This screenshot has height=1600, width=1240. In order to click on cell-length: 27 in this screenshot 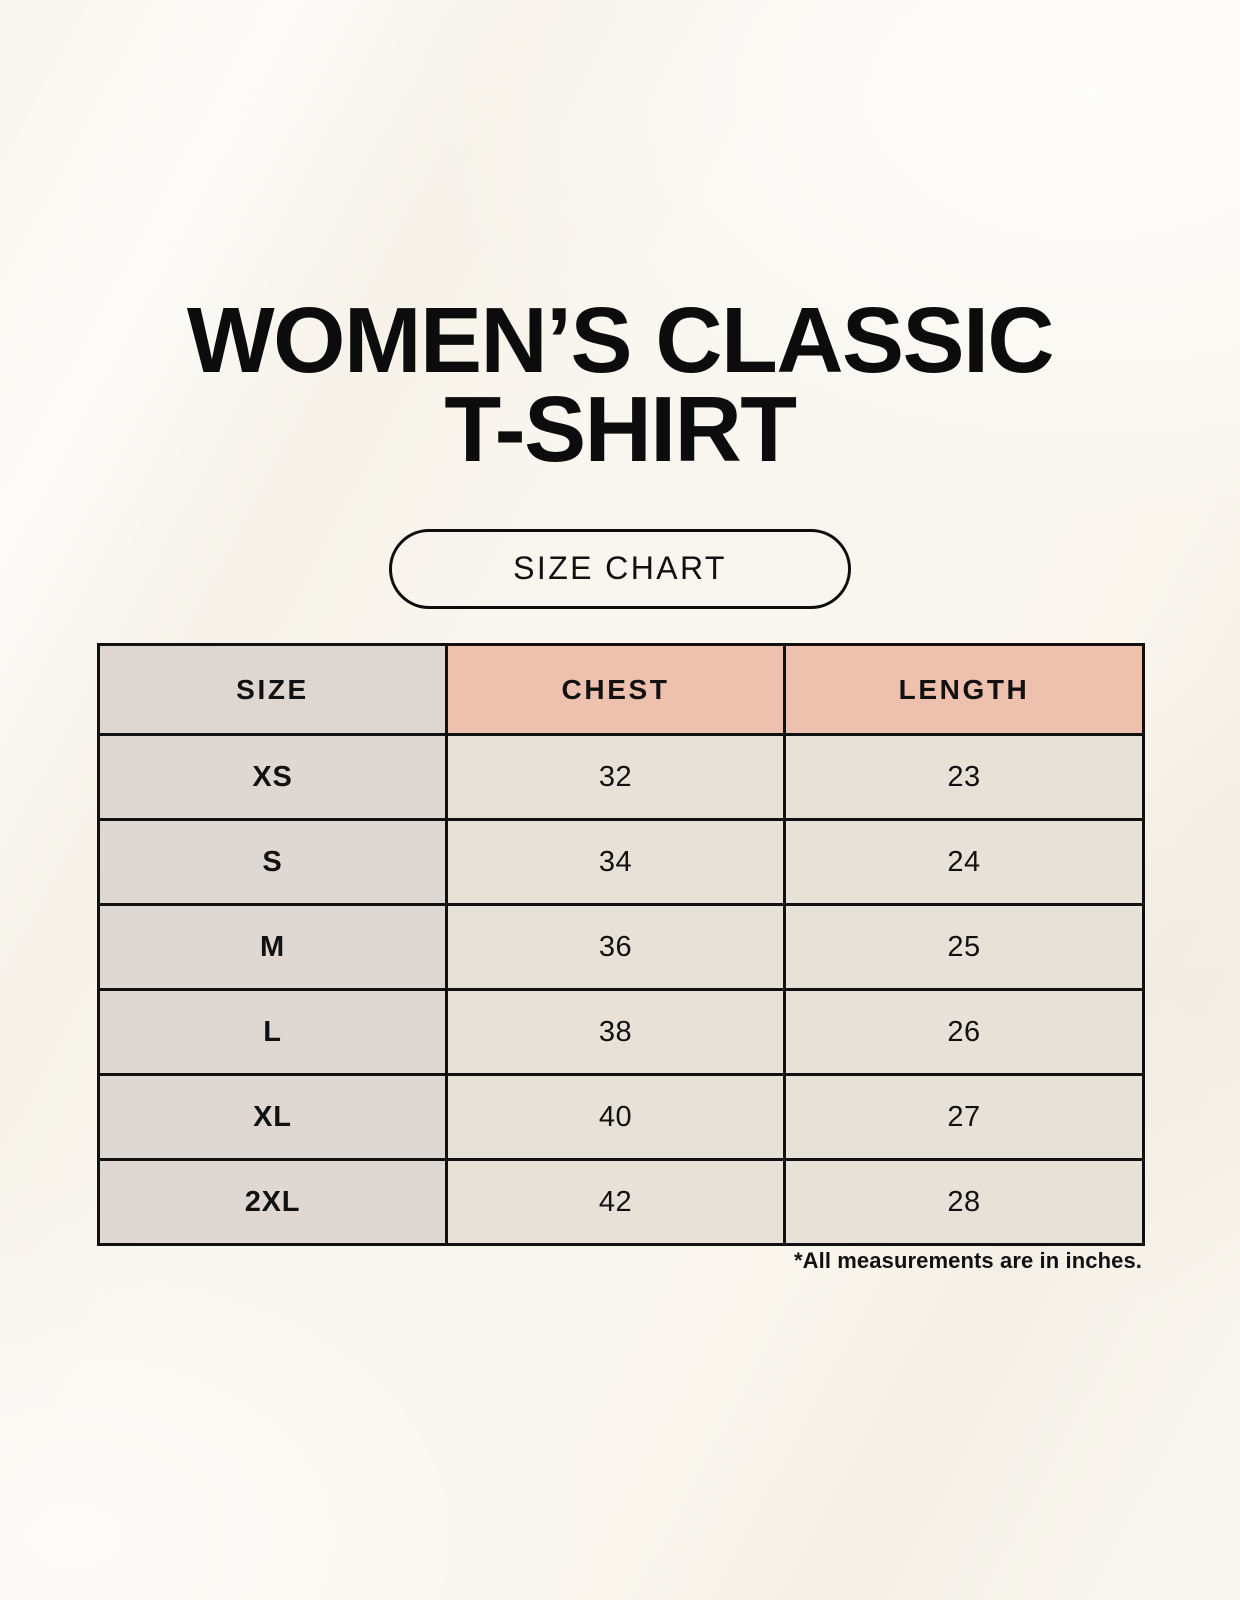, I will do `click(964, 1117)`.